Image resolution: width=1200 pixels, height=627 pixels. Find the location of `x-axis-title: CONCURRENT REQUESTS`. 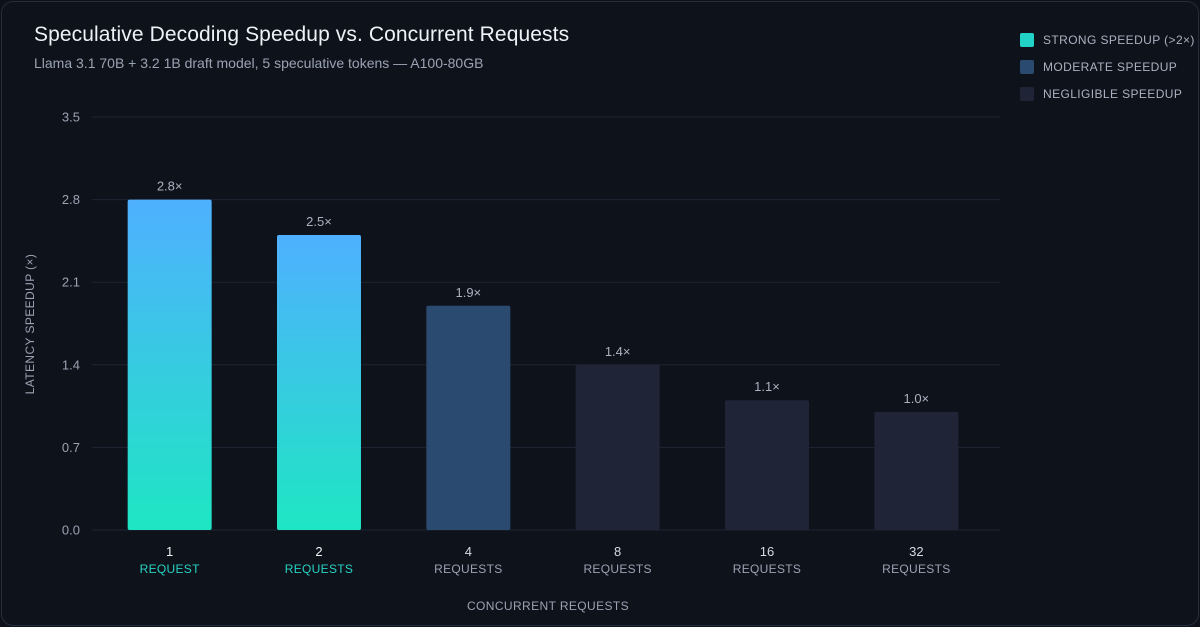

x-axis-title: CONCURRENT REQUESTS is located at coordinates (548, 606).